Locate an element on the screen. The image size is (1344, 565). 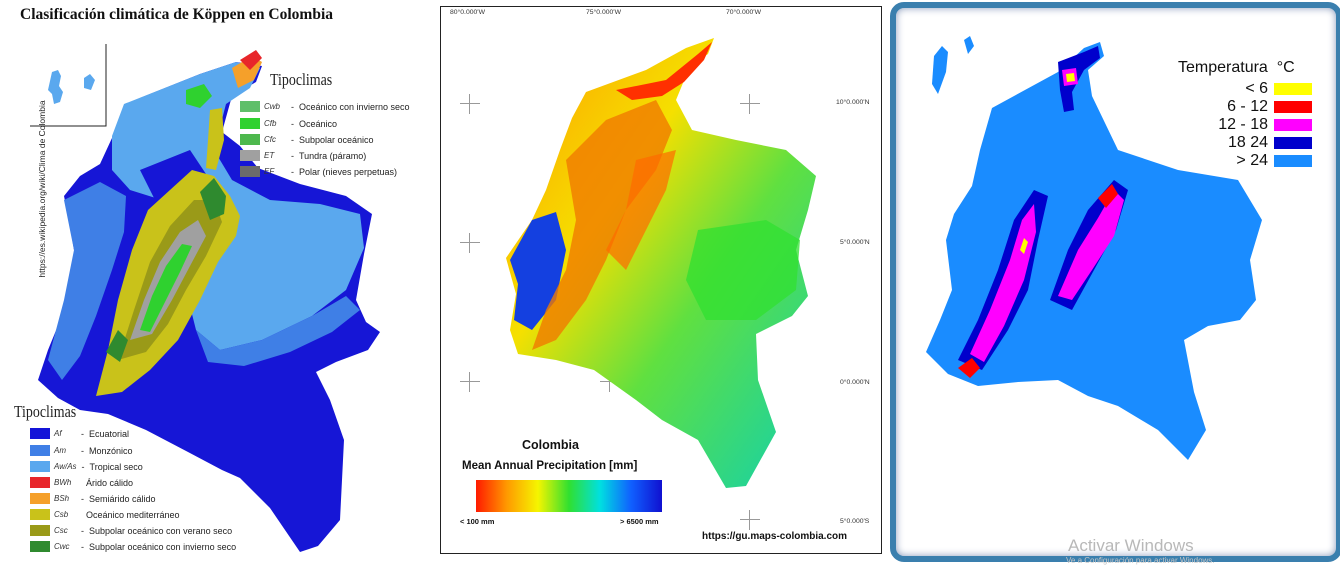
legend-bottom-item: BWh Árido cálido is located at coordinates (81, 482).